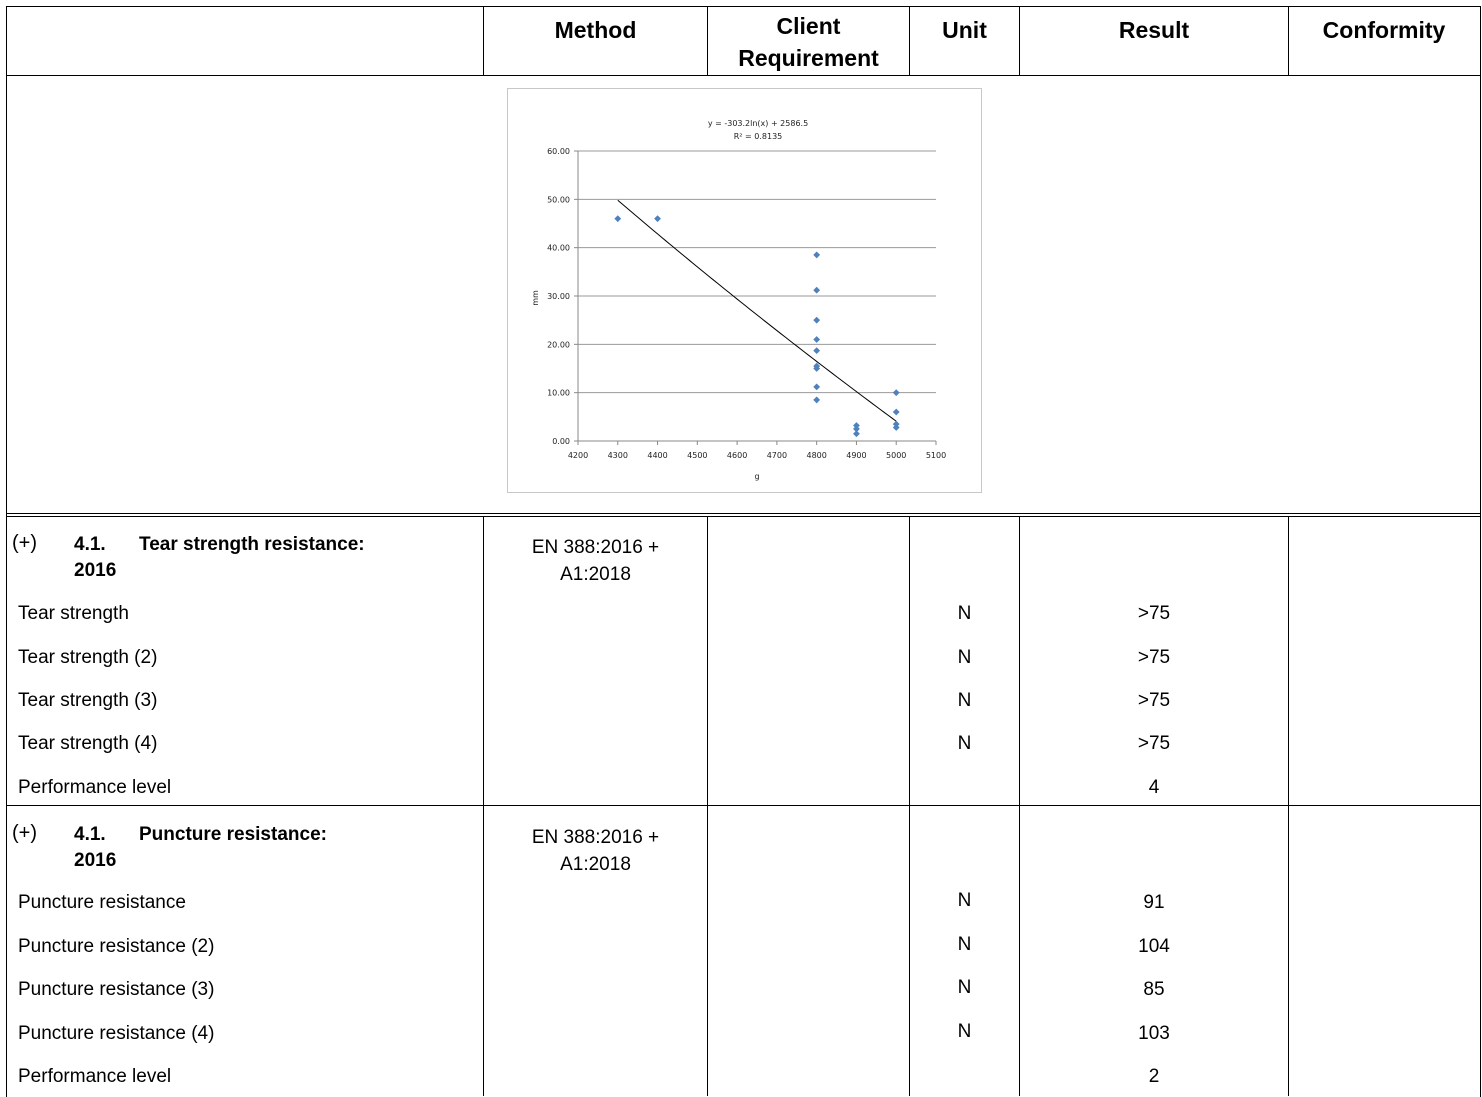  I want to click on section-title: Tear strength resistance:, so click(252, 544).